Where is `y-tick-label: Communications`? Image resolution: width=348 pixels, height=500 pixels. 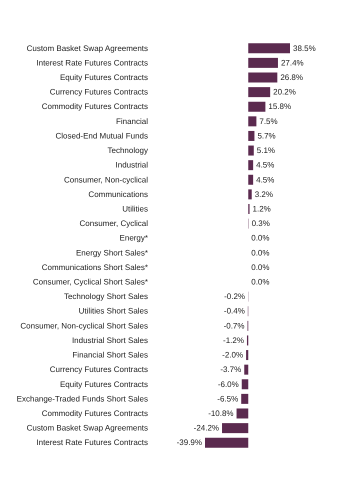 y-tick-label: Communications is located at coordinates (118, 194).